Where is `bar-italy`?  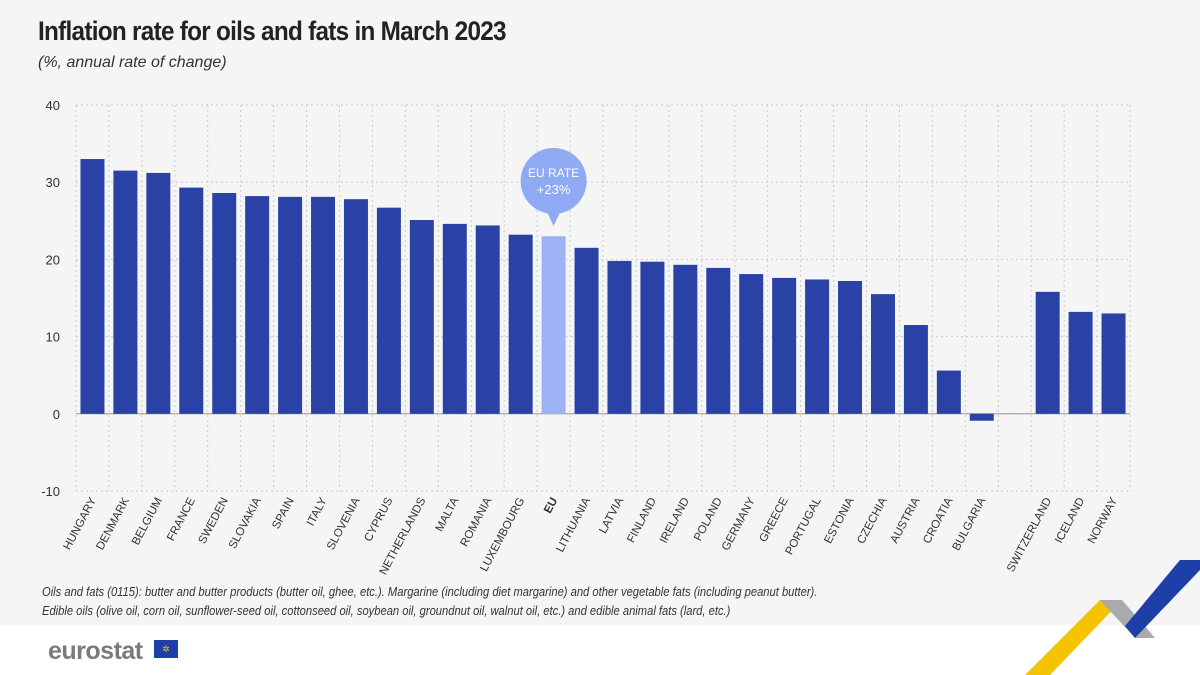
bar-italy is located at coordinates (323, 305).